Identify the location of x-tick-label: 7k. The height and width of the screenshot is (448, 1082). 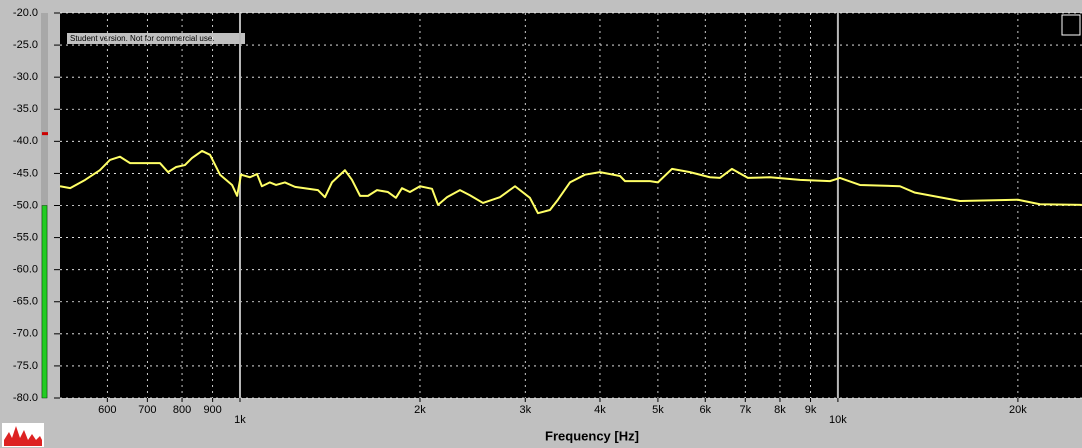
(745, 410).